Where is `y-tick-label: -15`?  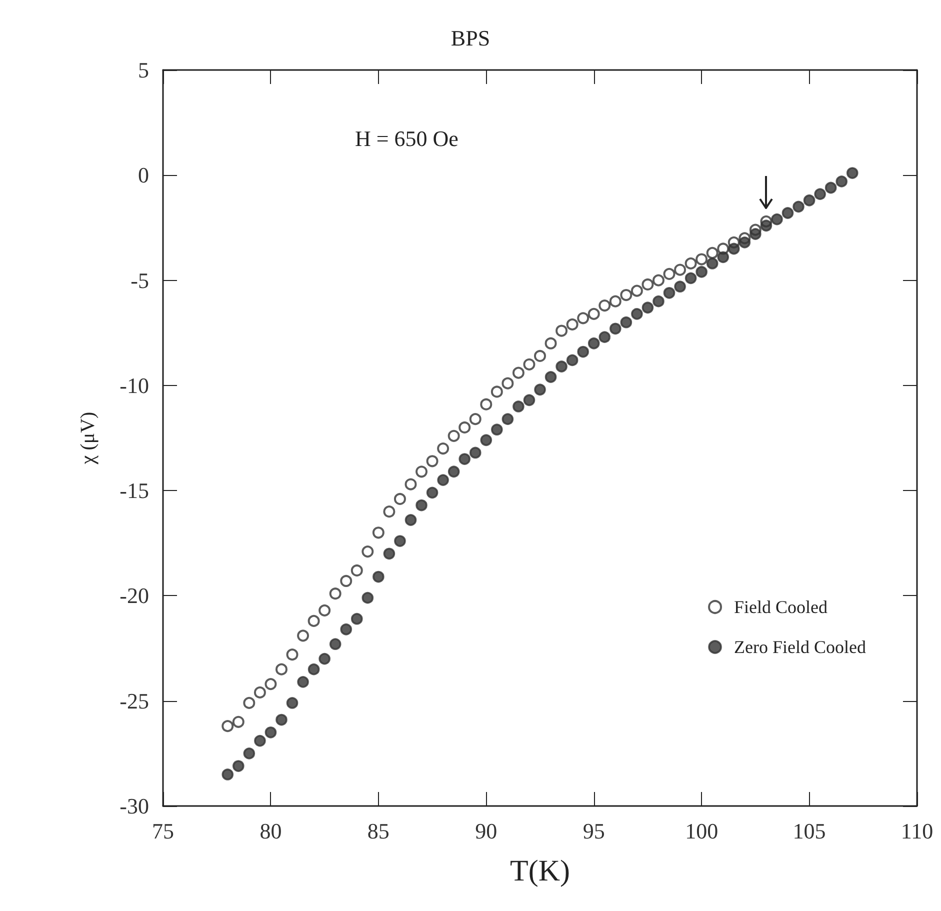 y-tick-label: -15 is located at coordinates (134, 491).